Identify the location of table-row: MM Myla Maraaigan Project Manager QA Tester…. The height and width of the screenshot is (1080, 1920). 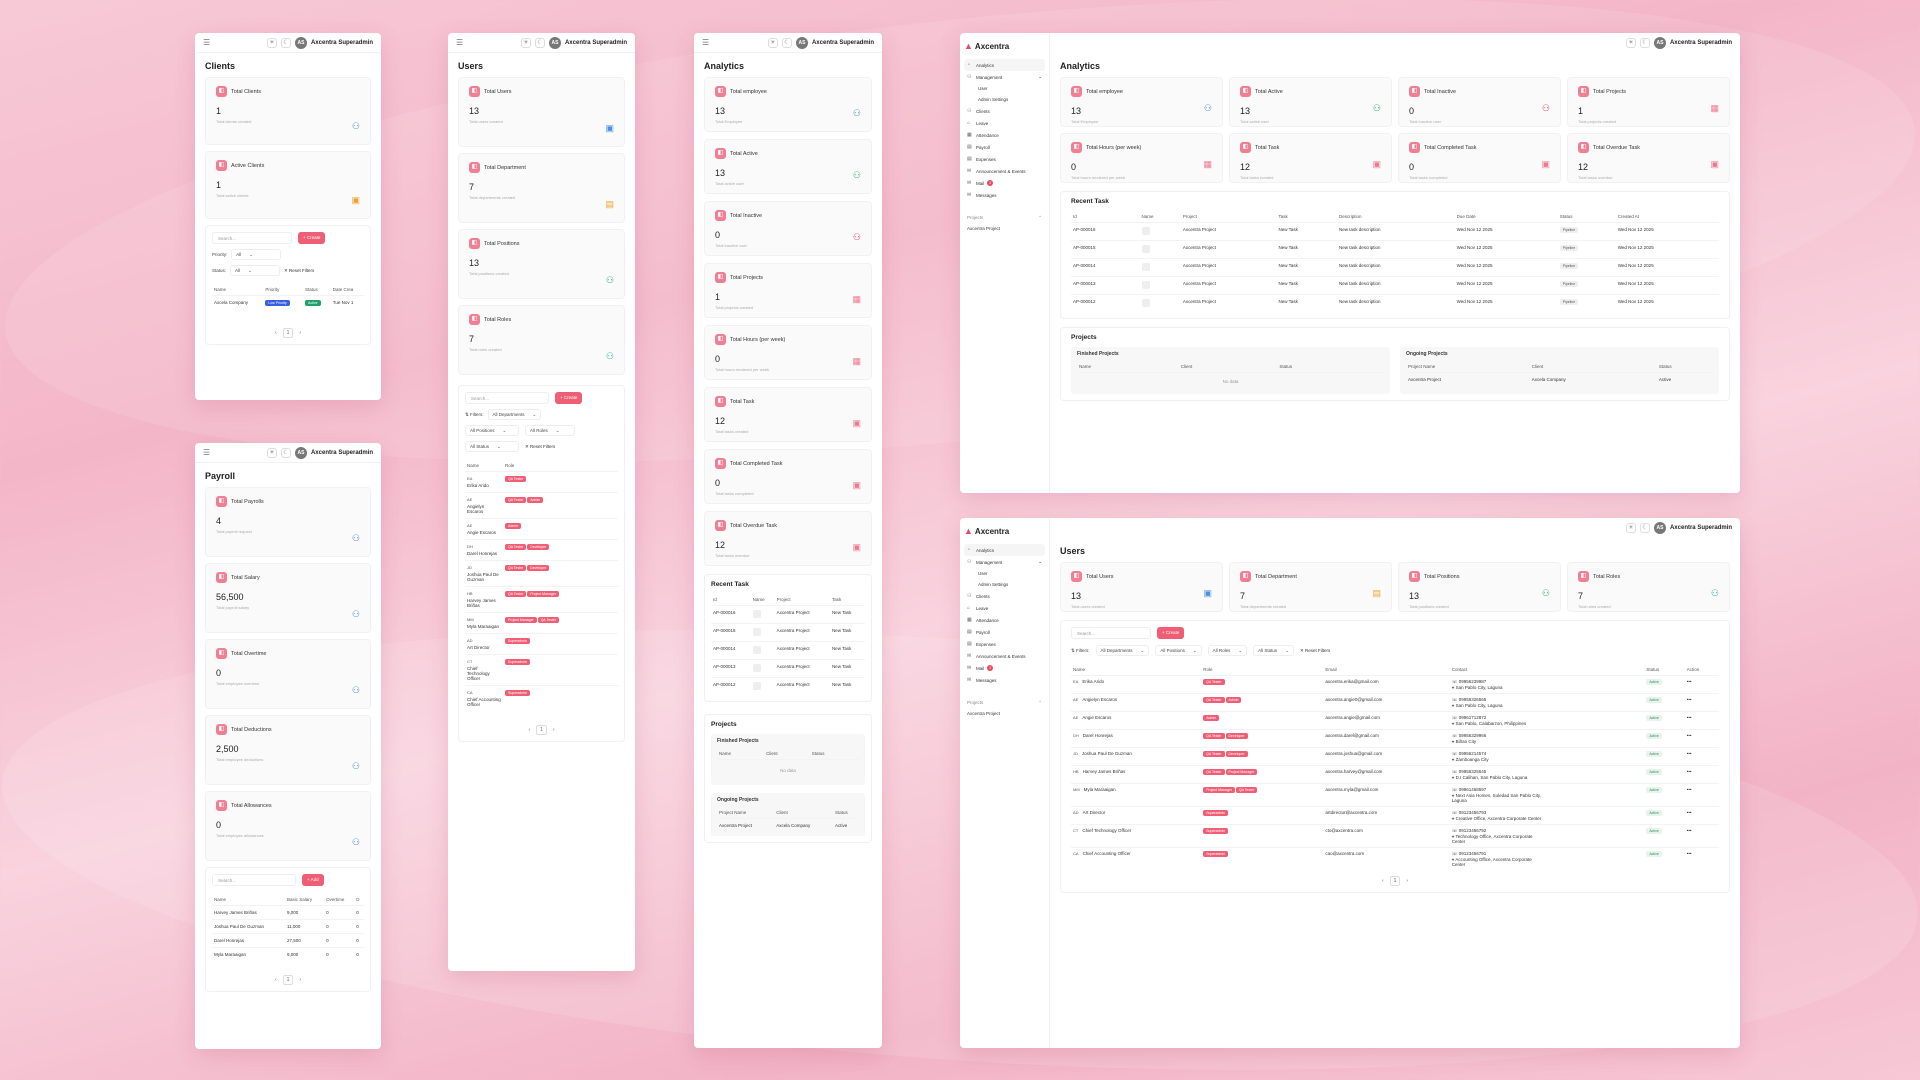
(1395, 795).